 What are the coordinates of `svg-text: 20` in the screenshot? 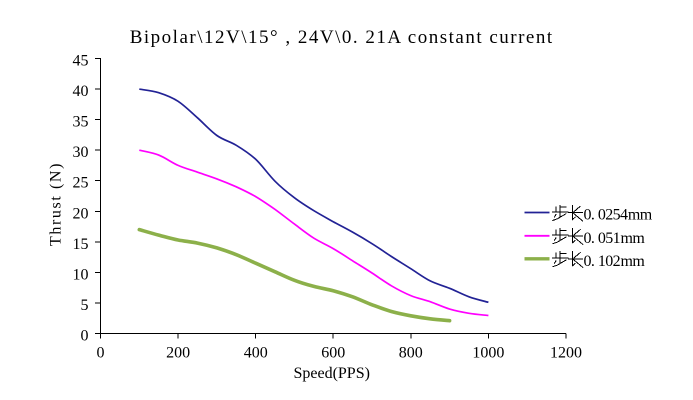 It's located at (81, 213).